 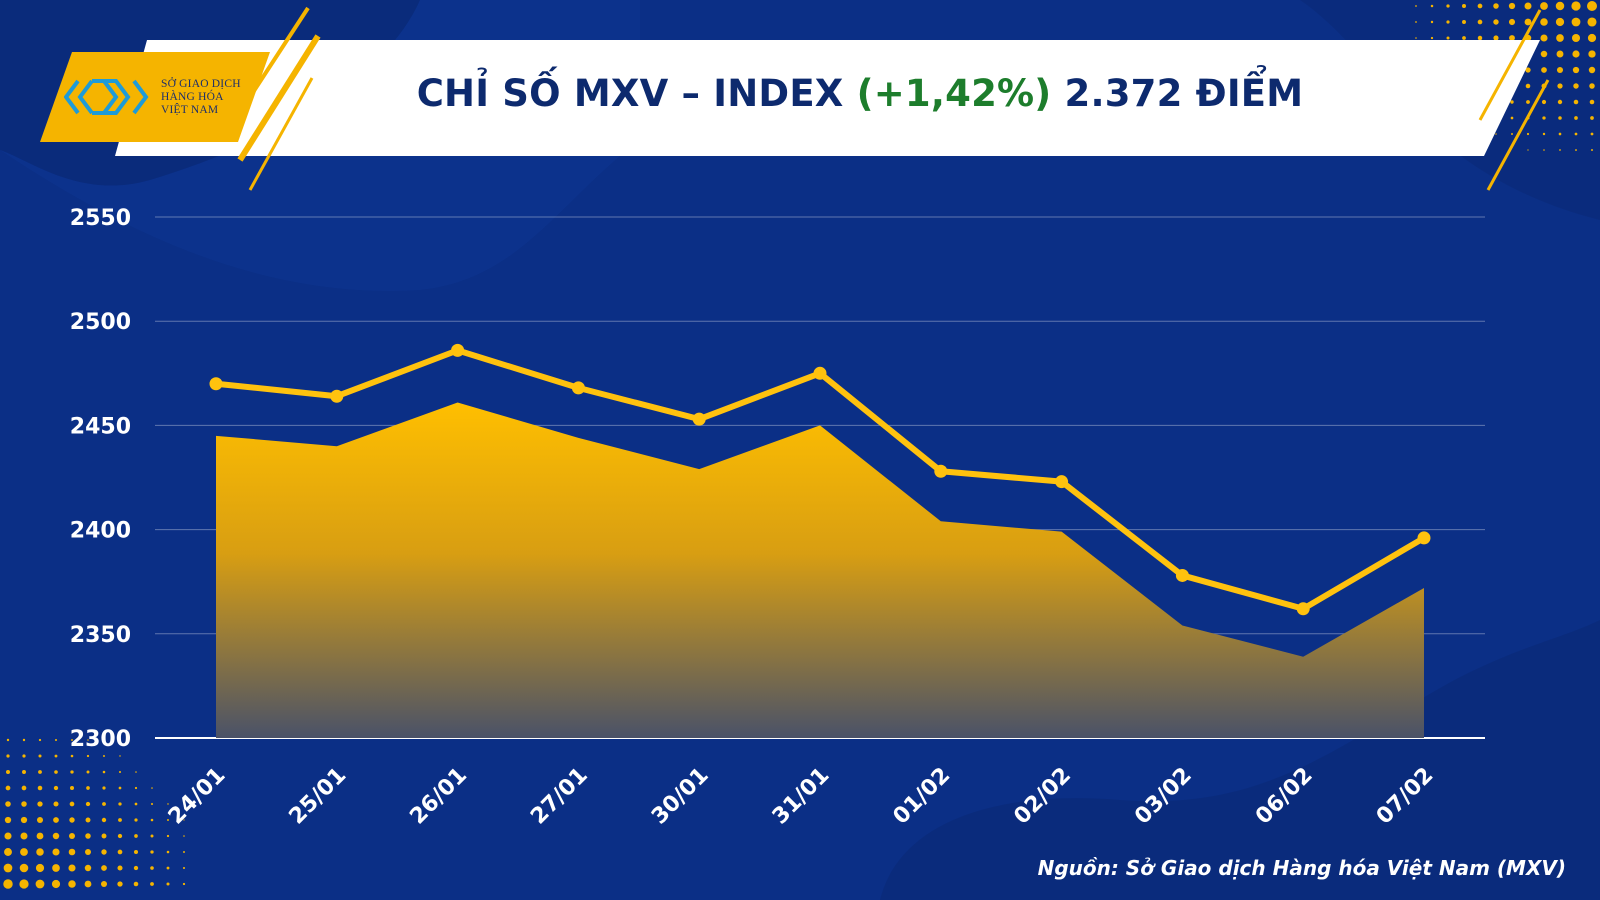 I want to click on x-tick-label: 07/02, so click(x=1405, y=796).